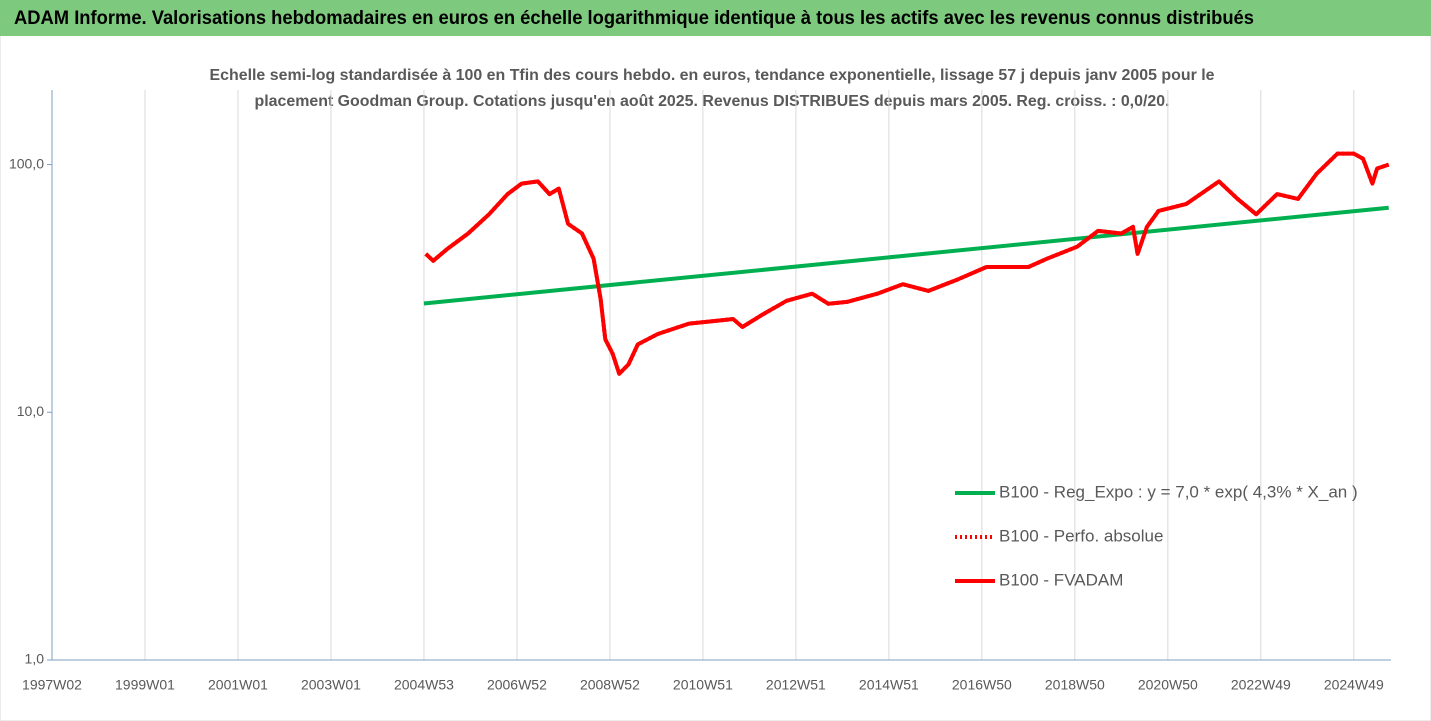 This screenshot has height=721, width=1431. I want to click on x-tick-label: 2001W01, so click(238, 685).